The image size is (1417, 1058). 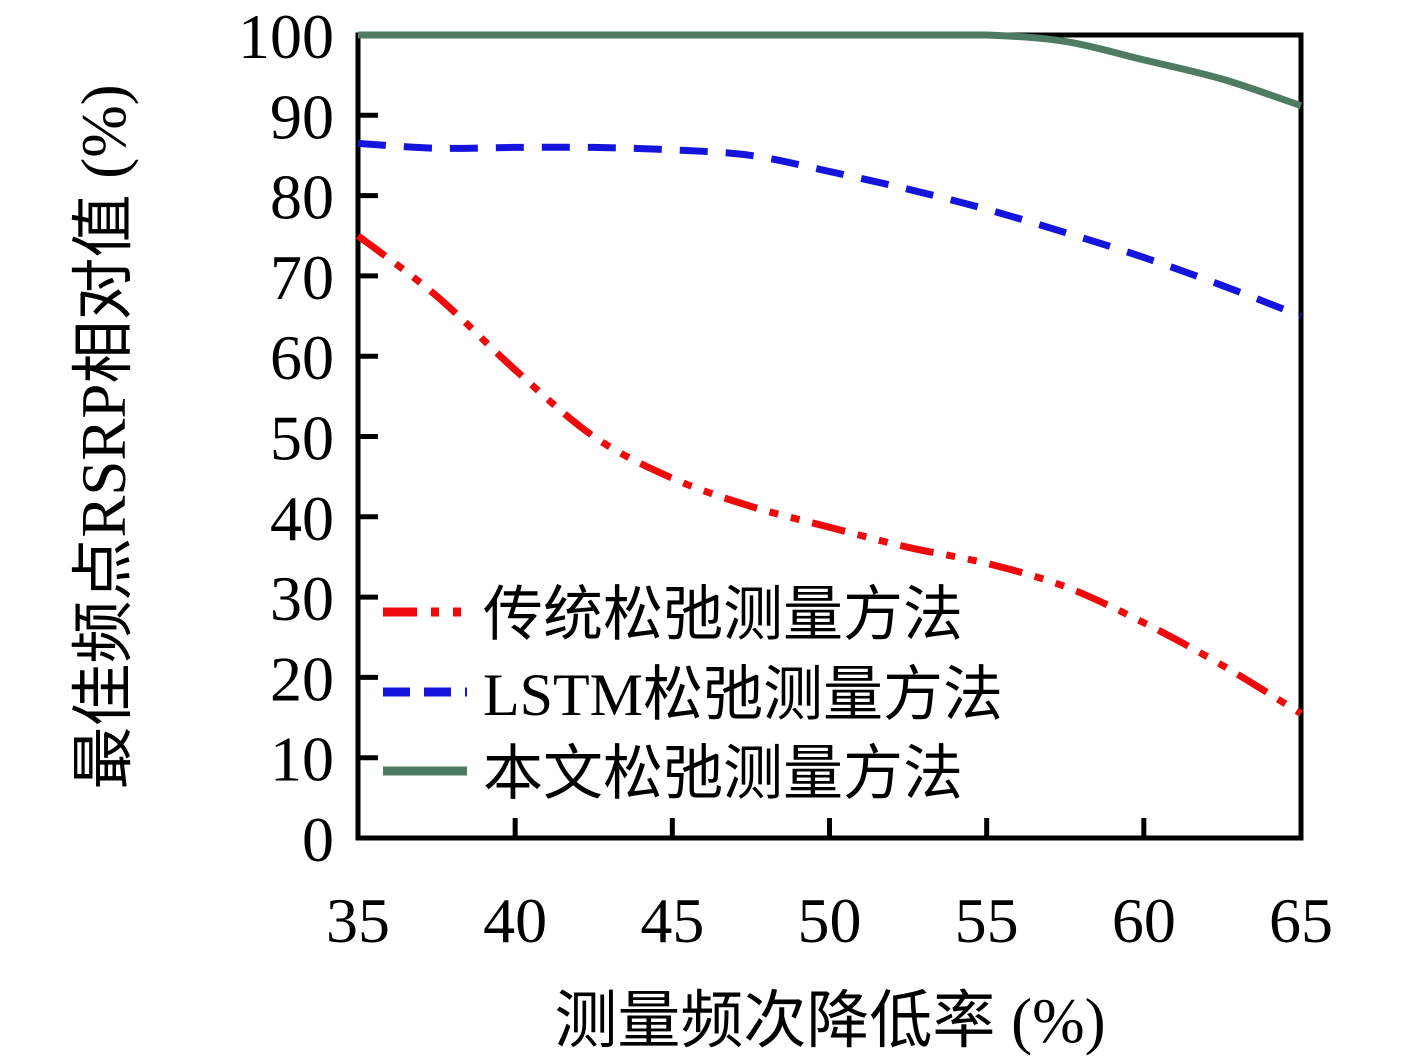 What do you see at coordinates (302, 518) in the screenshot?
I see `y-tick-label: 40` at bounding box center [302, 518].